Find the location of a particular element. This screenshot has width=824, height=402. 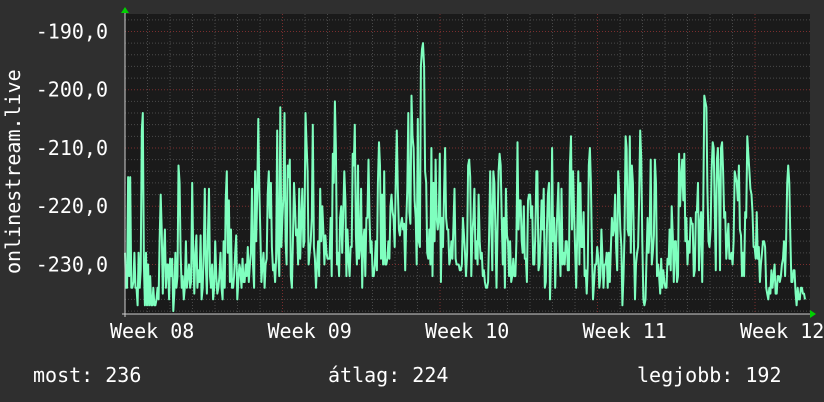

y-tick-label: -210,0 is located at coordinates (72, 148).